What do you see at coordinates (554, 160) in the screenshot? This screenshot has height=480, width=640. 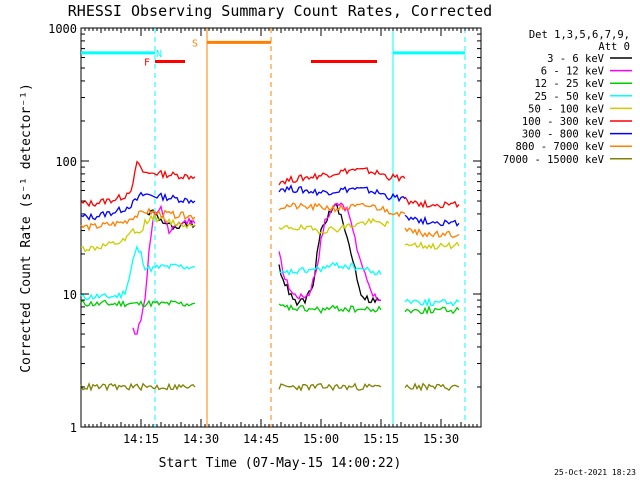 I see `legend-entry-7000-15000-kev: 7000 - 15000 keV` at bounding box center [554, 160].